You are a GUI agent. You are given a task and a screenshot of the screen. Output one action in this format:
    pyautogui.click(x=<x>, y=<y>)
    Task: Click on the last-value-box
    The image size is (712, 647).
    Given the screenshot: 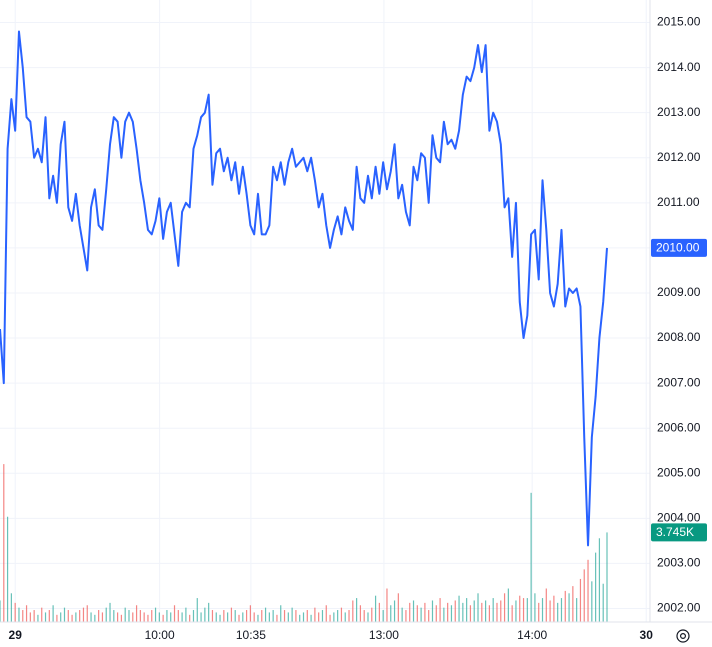 What is the action you would take?
    pyautogui.click(x=679, y=247)
    